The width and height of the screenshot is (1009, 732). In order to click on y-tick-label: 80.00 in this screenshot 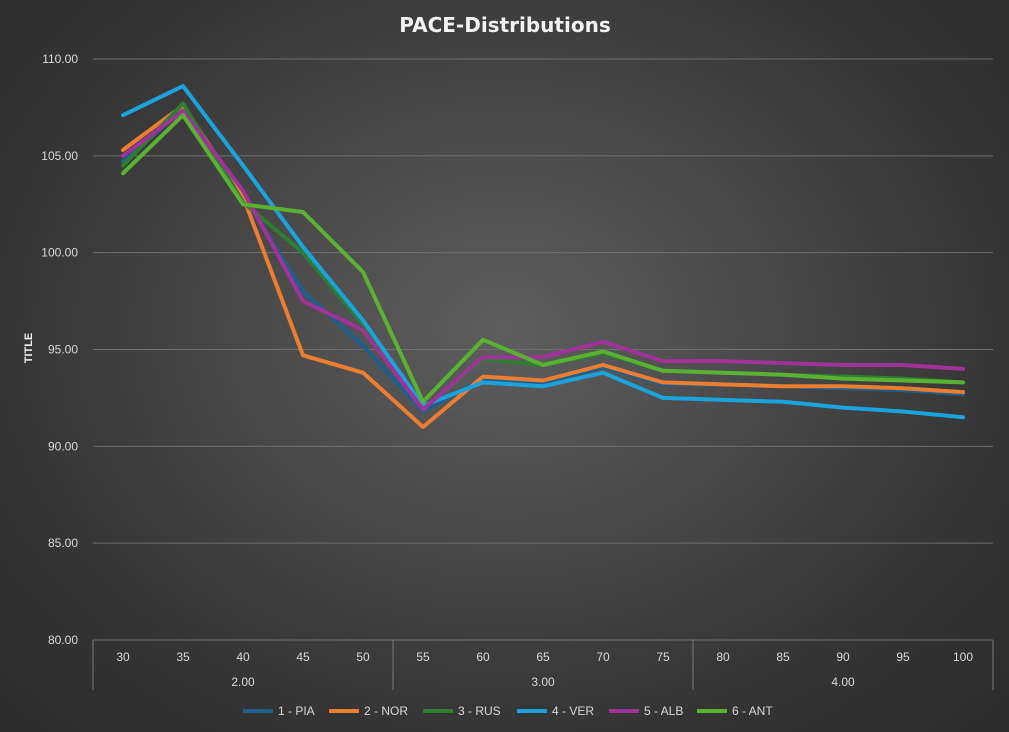, I will do `click(63, 640)`.